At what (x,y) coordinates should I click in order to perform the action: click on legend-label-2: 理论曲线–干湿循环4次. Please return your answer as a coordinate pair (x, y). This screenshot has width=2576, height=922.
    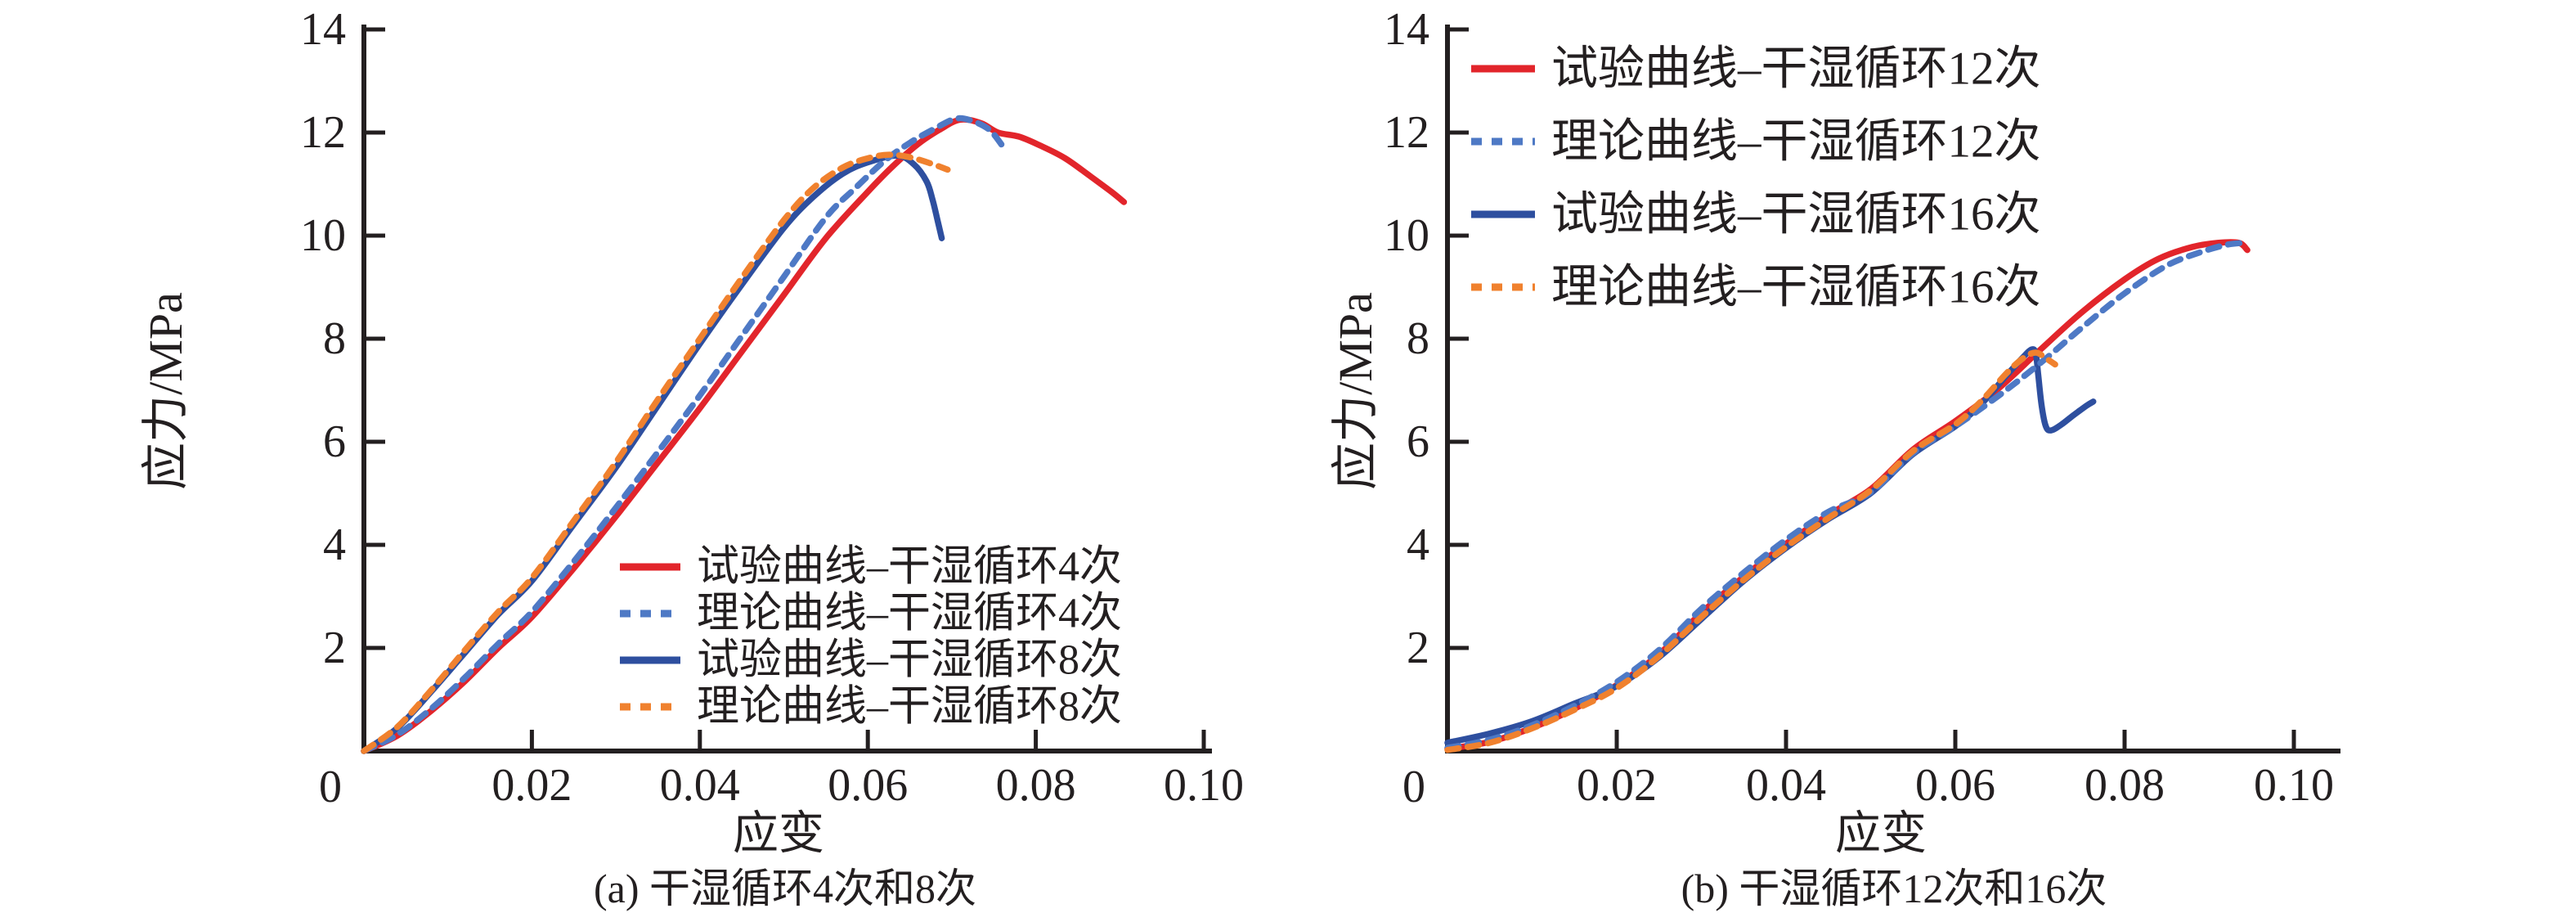
    Looking at the image, I should click on (909, 614).